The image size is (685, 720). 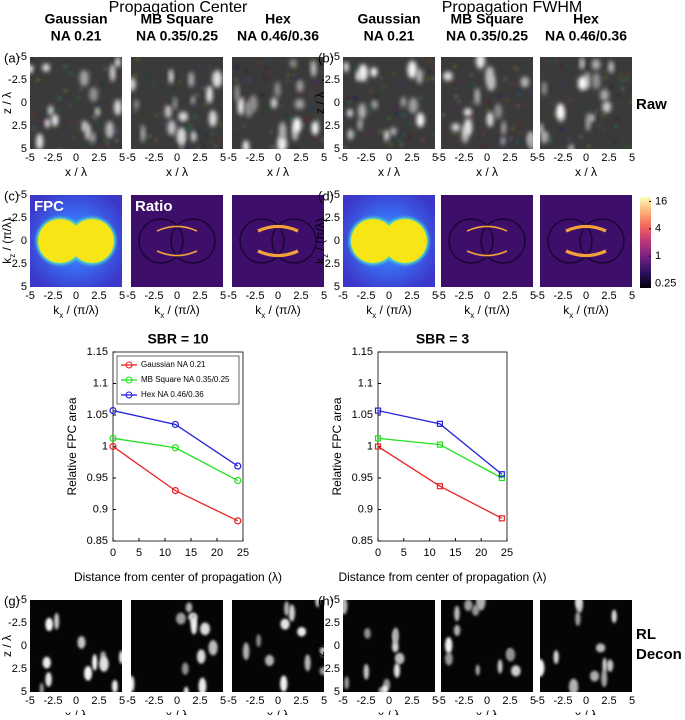 I want to click on y-tick-label: -5, so click(x=335, y=195).